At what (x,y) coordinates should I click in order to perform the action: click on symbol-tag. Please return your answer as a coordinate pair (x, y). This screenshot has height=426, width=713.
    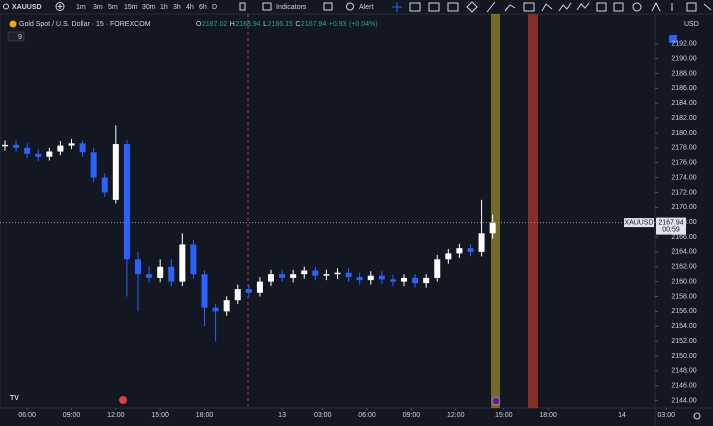
    Looking at the image, I should click on (639, 223).